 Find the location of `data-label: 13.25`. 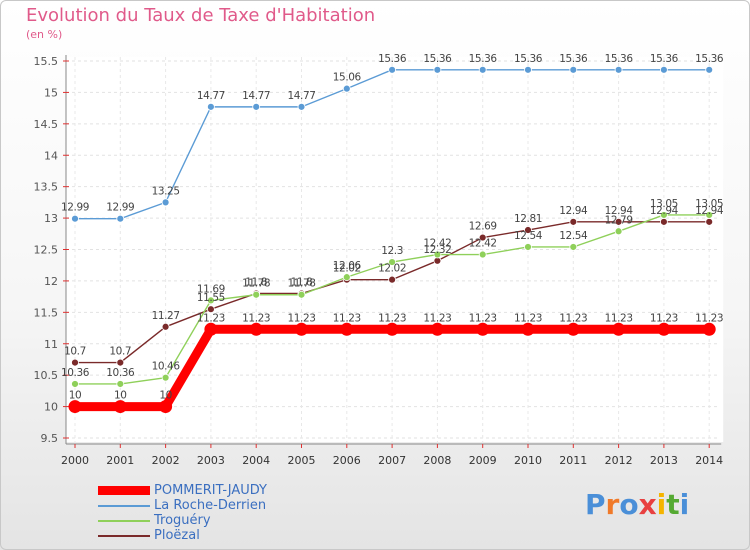

data-label: 13.25 is located at coordinates (166, 191).